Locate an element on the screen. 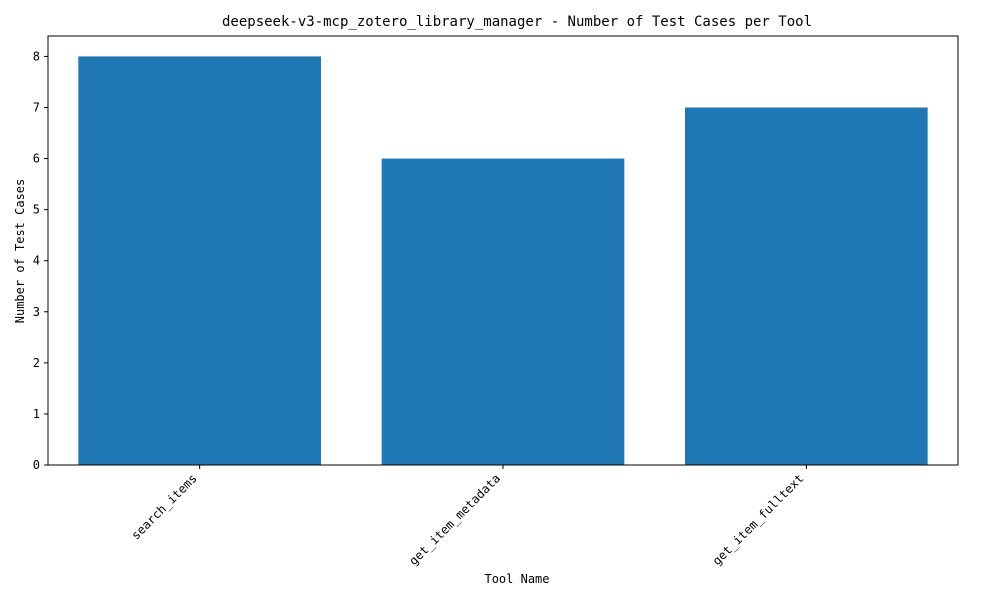 The image size is (1000, 600). y-tick-label: 1 is located at coordinates (36, 414).